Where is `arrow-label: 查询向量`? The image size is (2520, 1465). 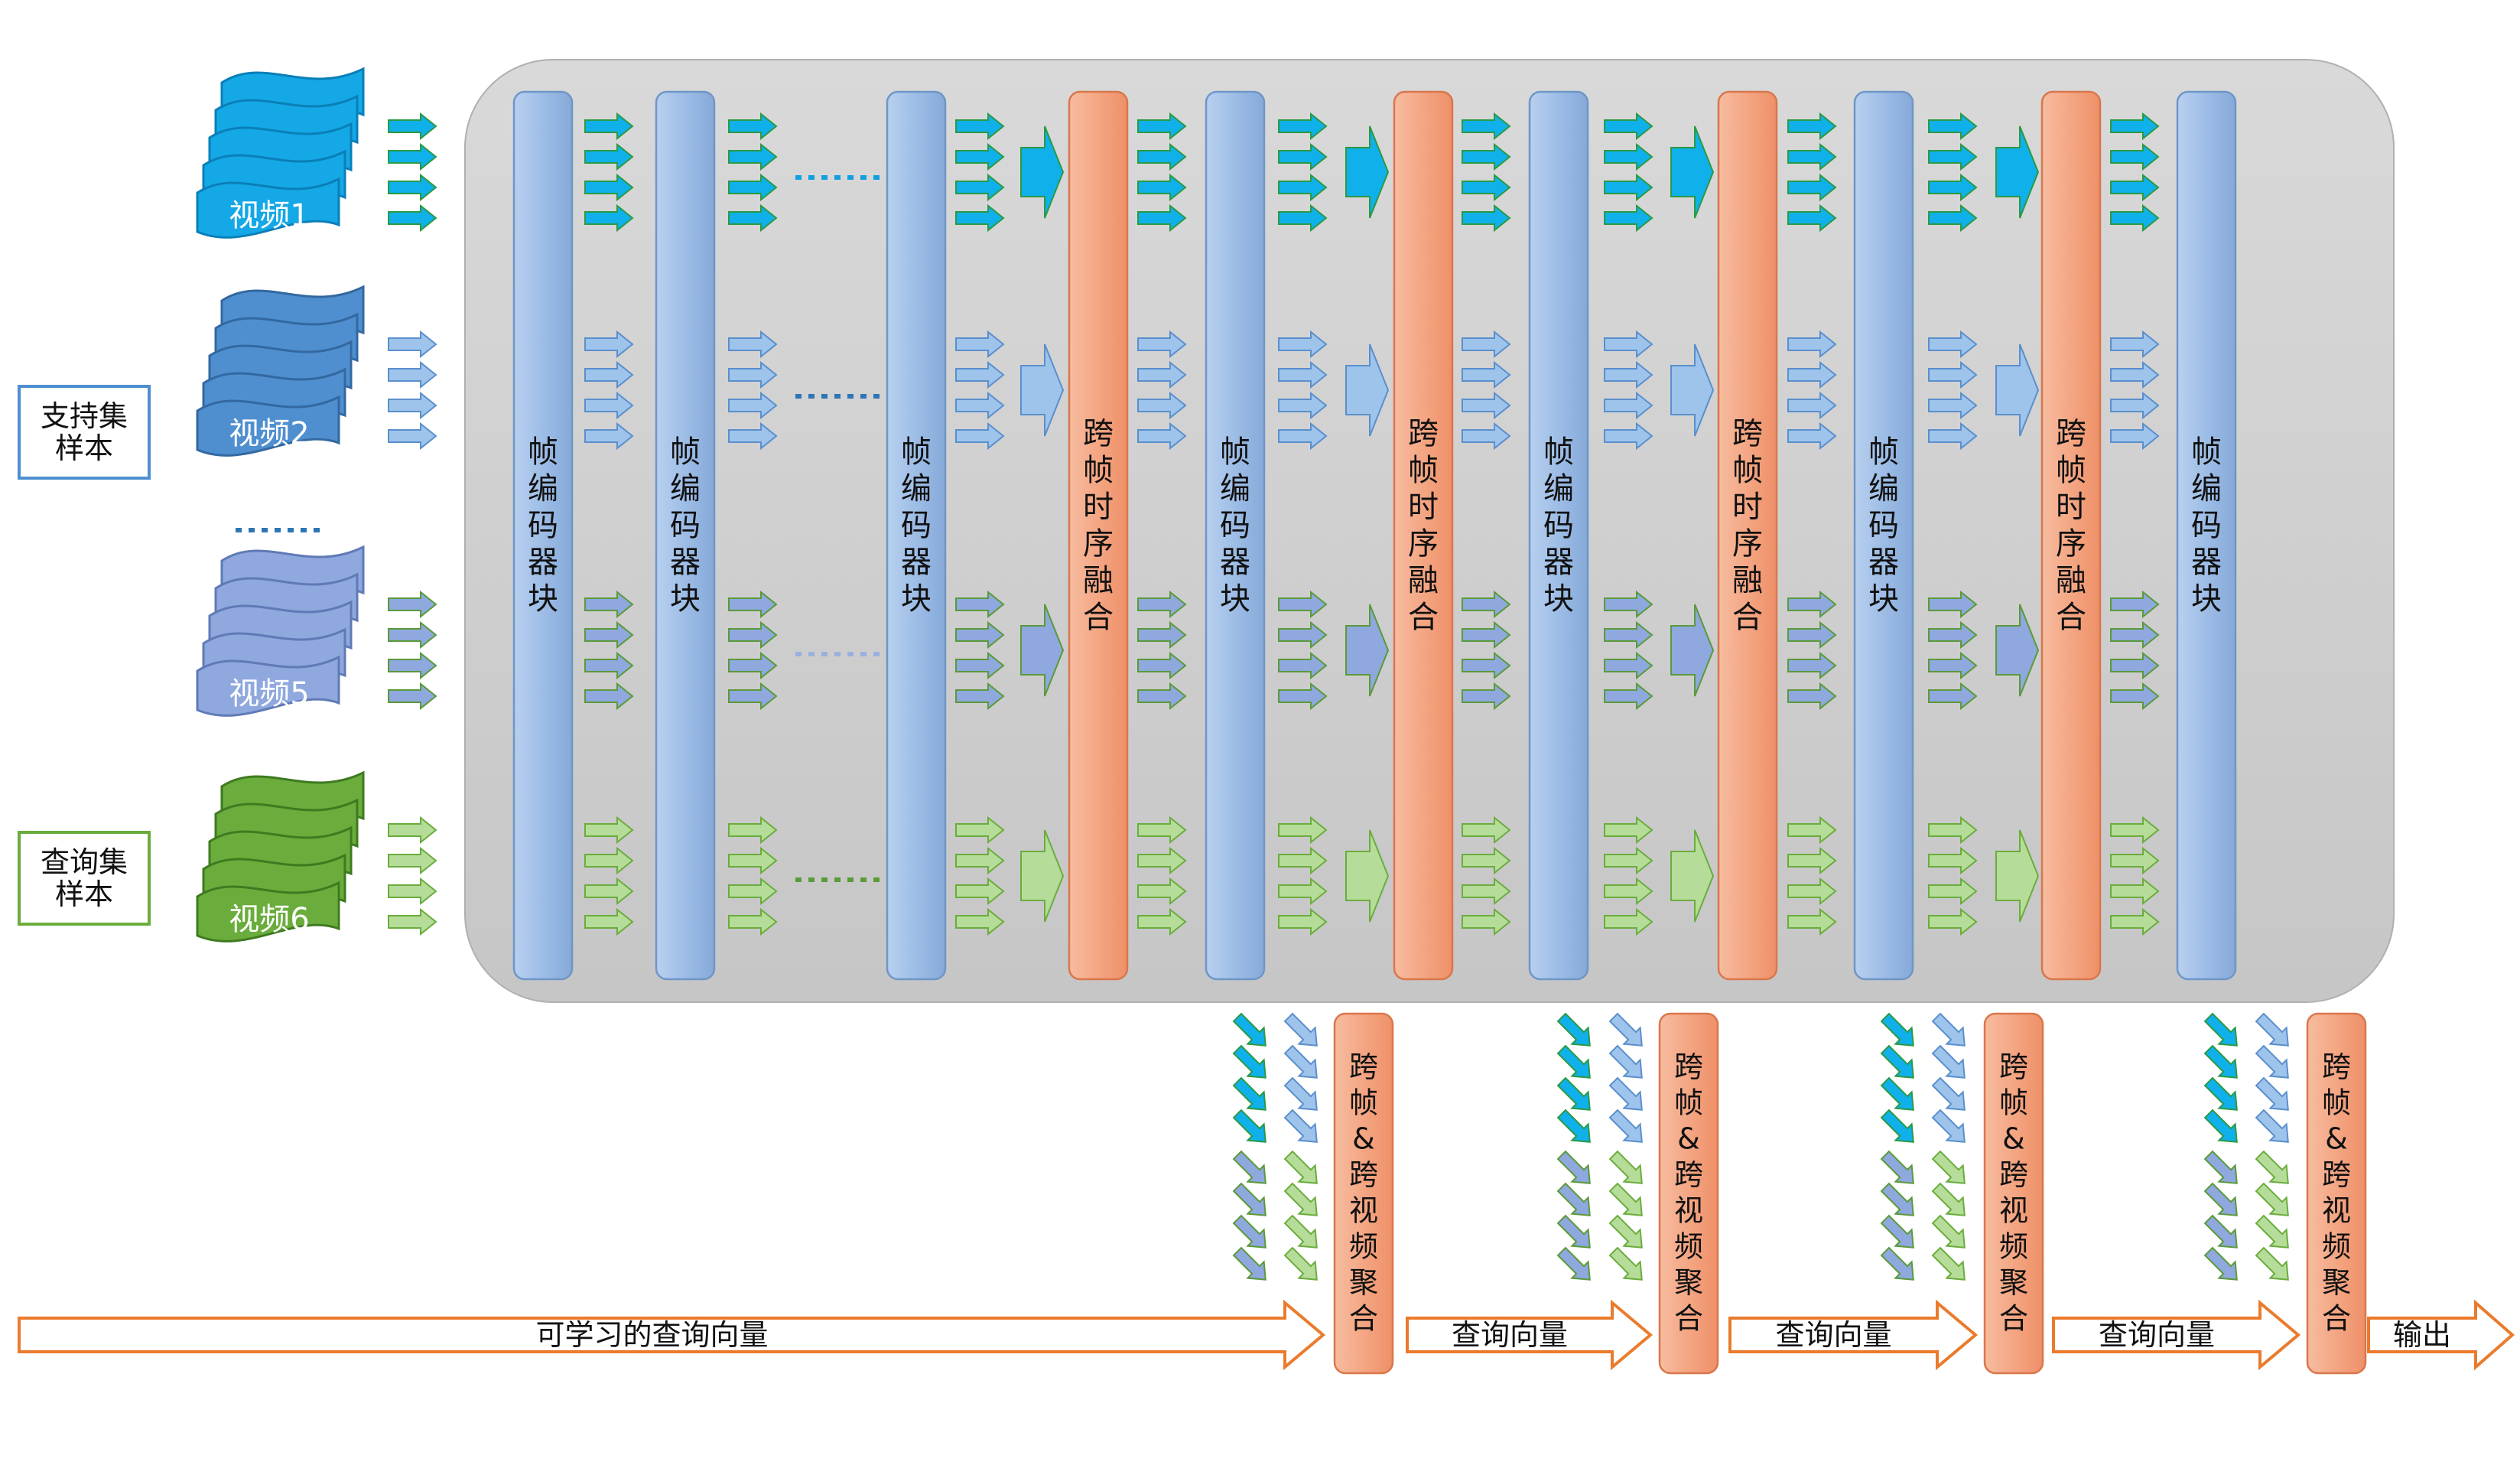
arrow-label: 查询向量 is located at coordinates (2157, 1335).